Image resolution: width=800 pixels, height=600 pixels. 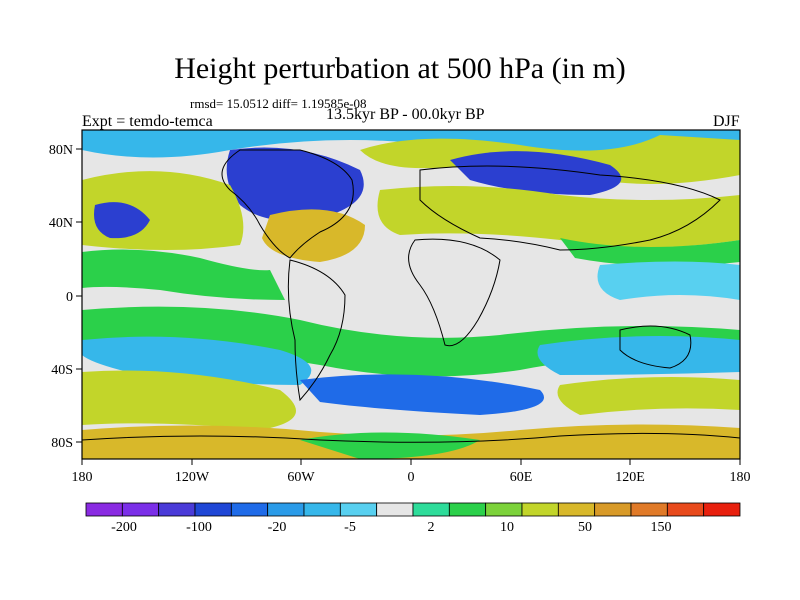 I want to click on antarctic-green, so click(x=390, y=445).